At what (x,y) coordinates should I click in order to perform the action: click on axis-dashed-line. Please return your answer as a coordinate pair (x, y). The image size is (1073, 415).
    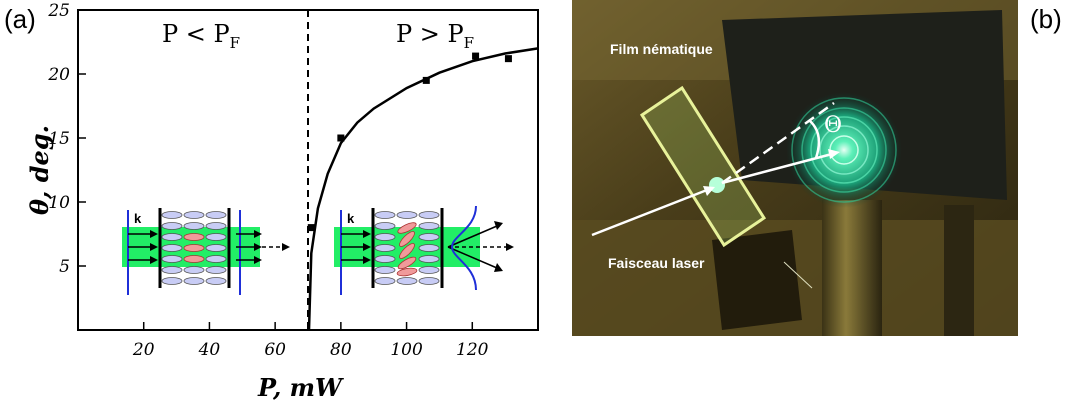
    Looking at the image, I should click on (778, 143).